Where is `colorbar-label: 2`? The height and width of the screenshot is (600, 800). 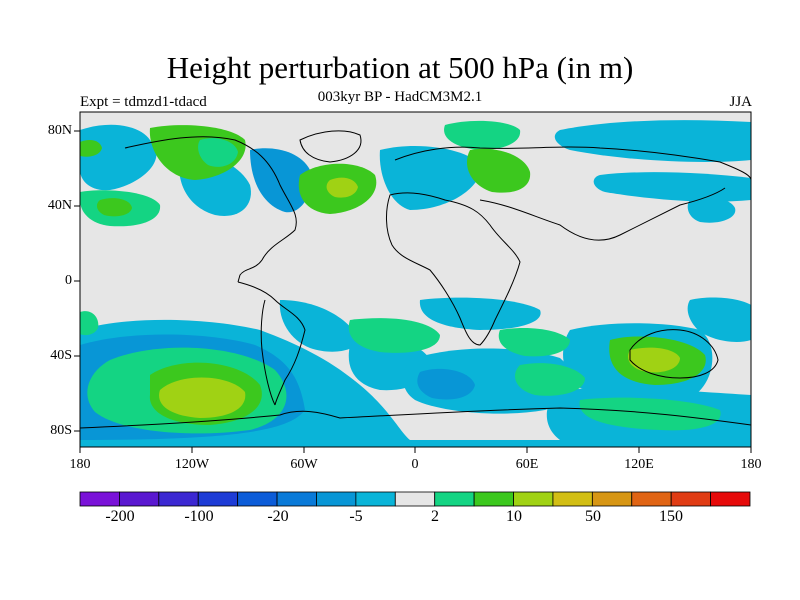
colorbar-label: 2 is located at coordinates (435, 516).